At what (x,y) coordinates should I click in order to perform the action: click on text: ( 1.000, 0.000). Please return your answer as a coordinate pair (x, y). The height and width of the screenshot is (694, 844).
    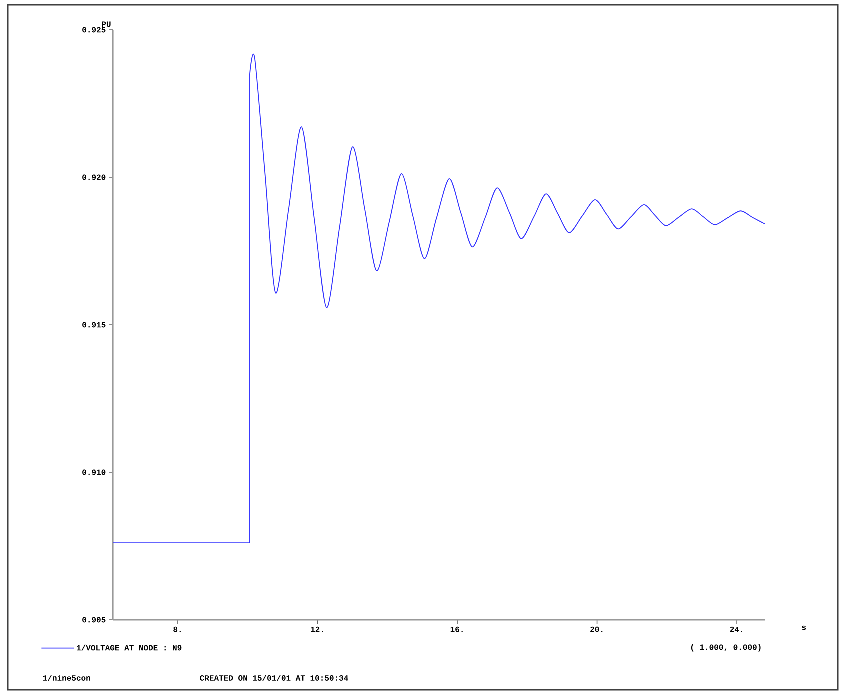
    Looking at the image, I should click on (726, 648).